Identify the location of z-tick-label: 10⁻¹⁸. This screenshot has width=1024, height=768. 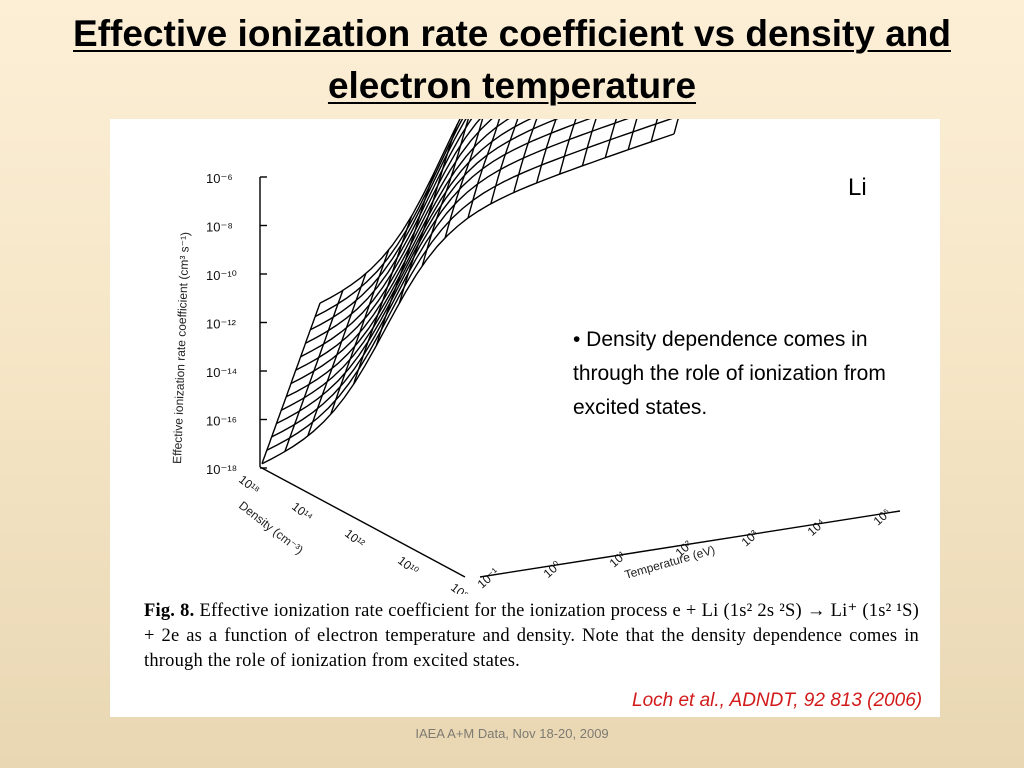
(221, 469).